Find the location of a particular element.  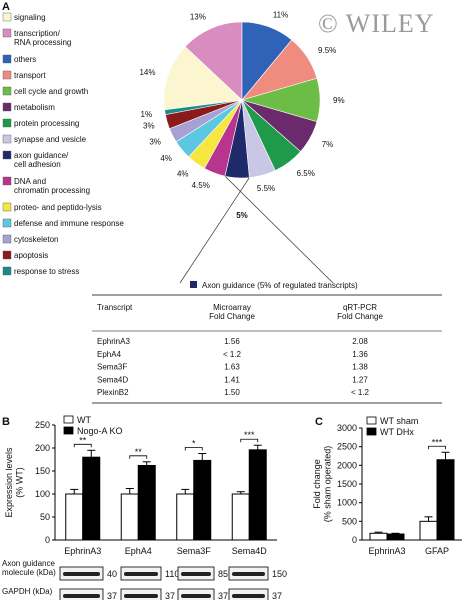

table-cell: PlexinB2 is located at coordinates (113, 392).